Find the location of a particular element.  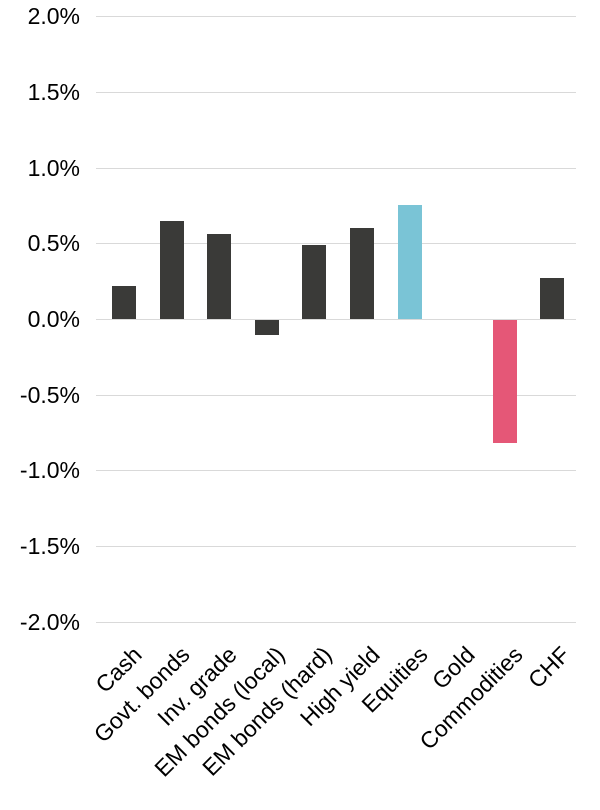

bar-em-bonds-local is located at coordinates (266, 328).